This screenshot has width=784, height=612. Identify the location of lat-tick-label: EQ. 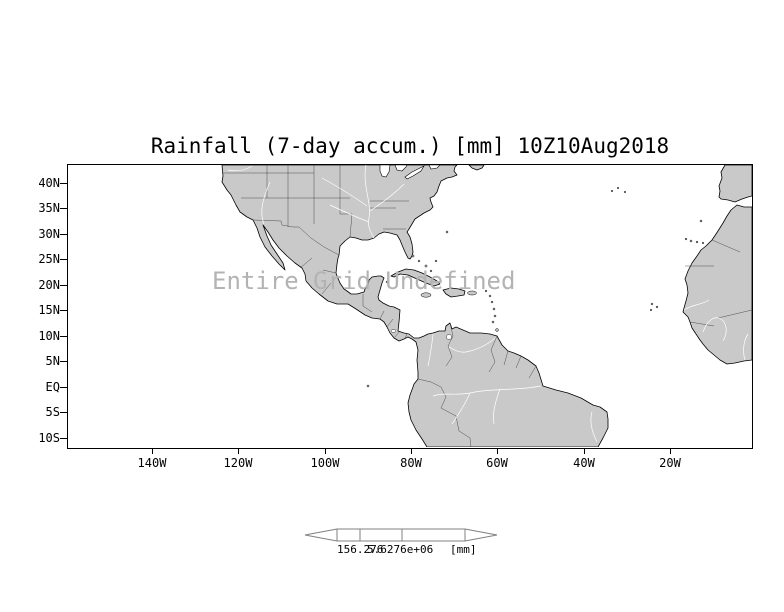
(52, 387).